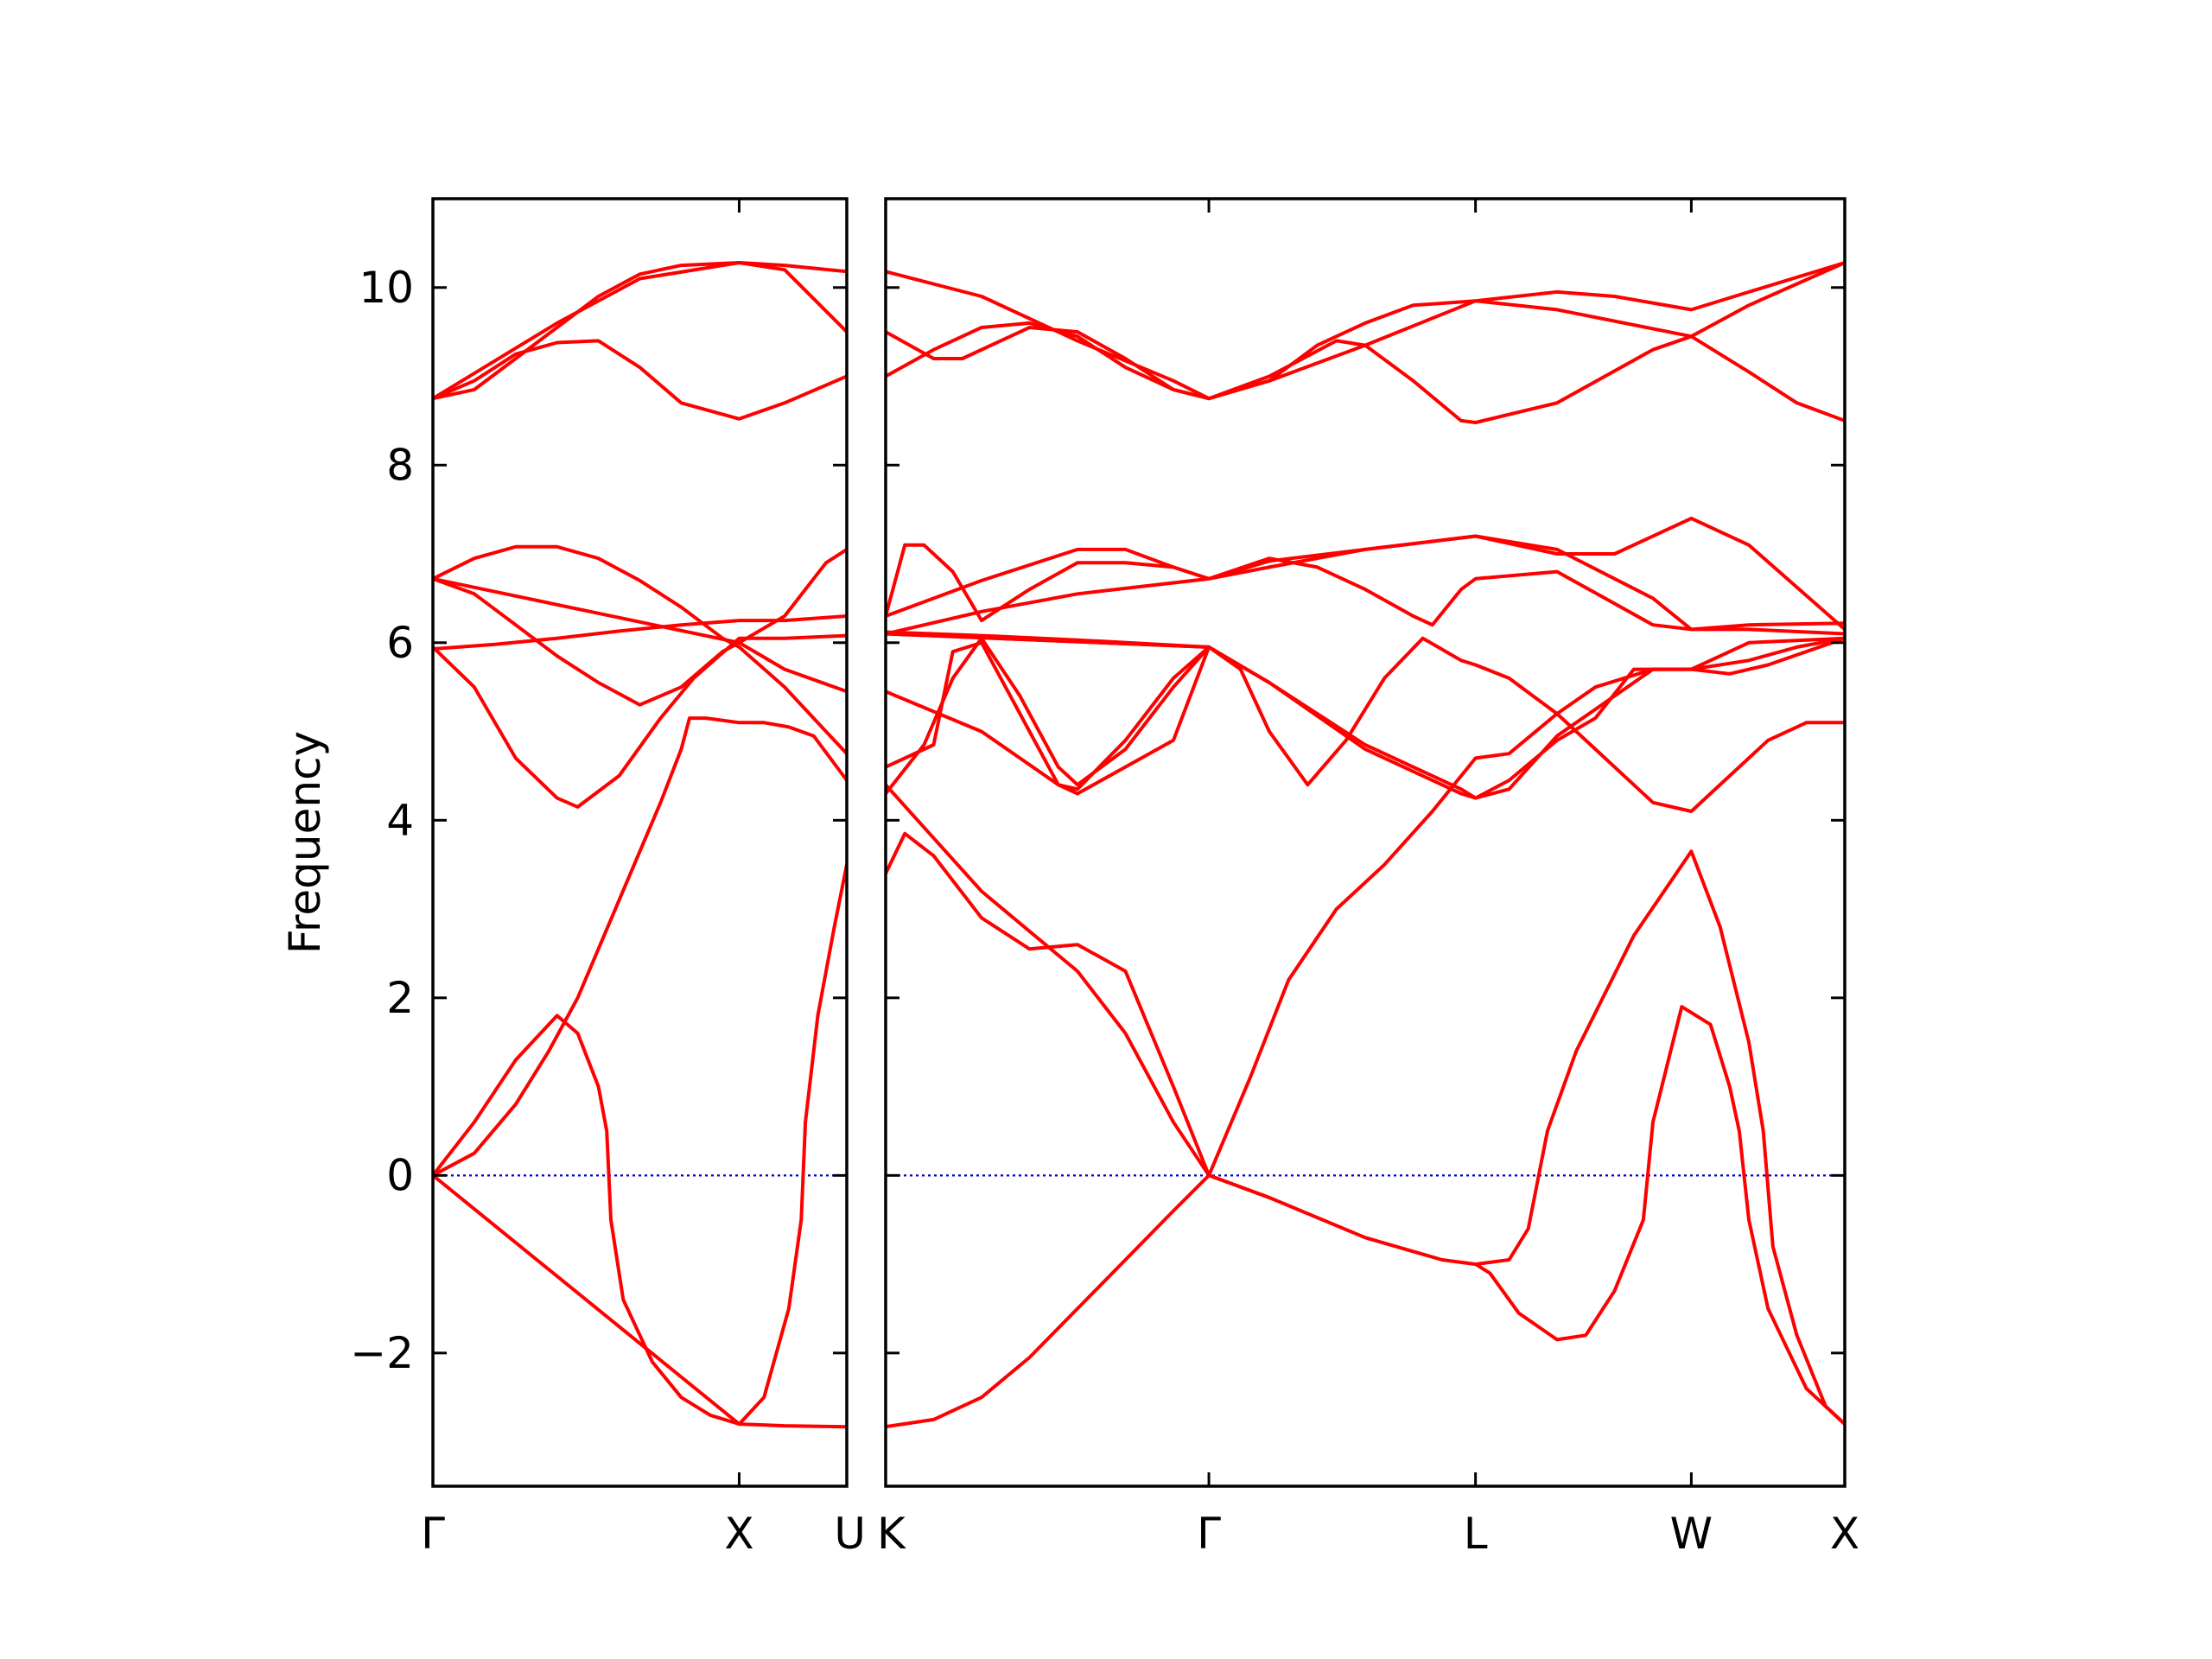  I want to click on x-tick-label: W, so click(1691, 1534).